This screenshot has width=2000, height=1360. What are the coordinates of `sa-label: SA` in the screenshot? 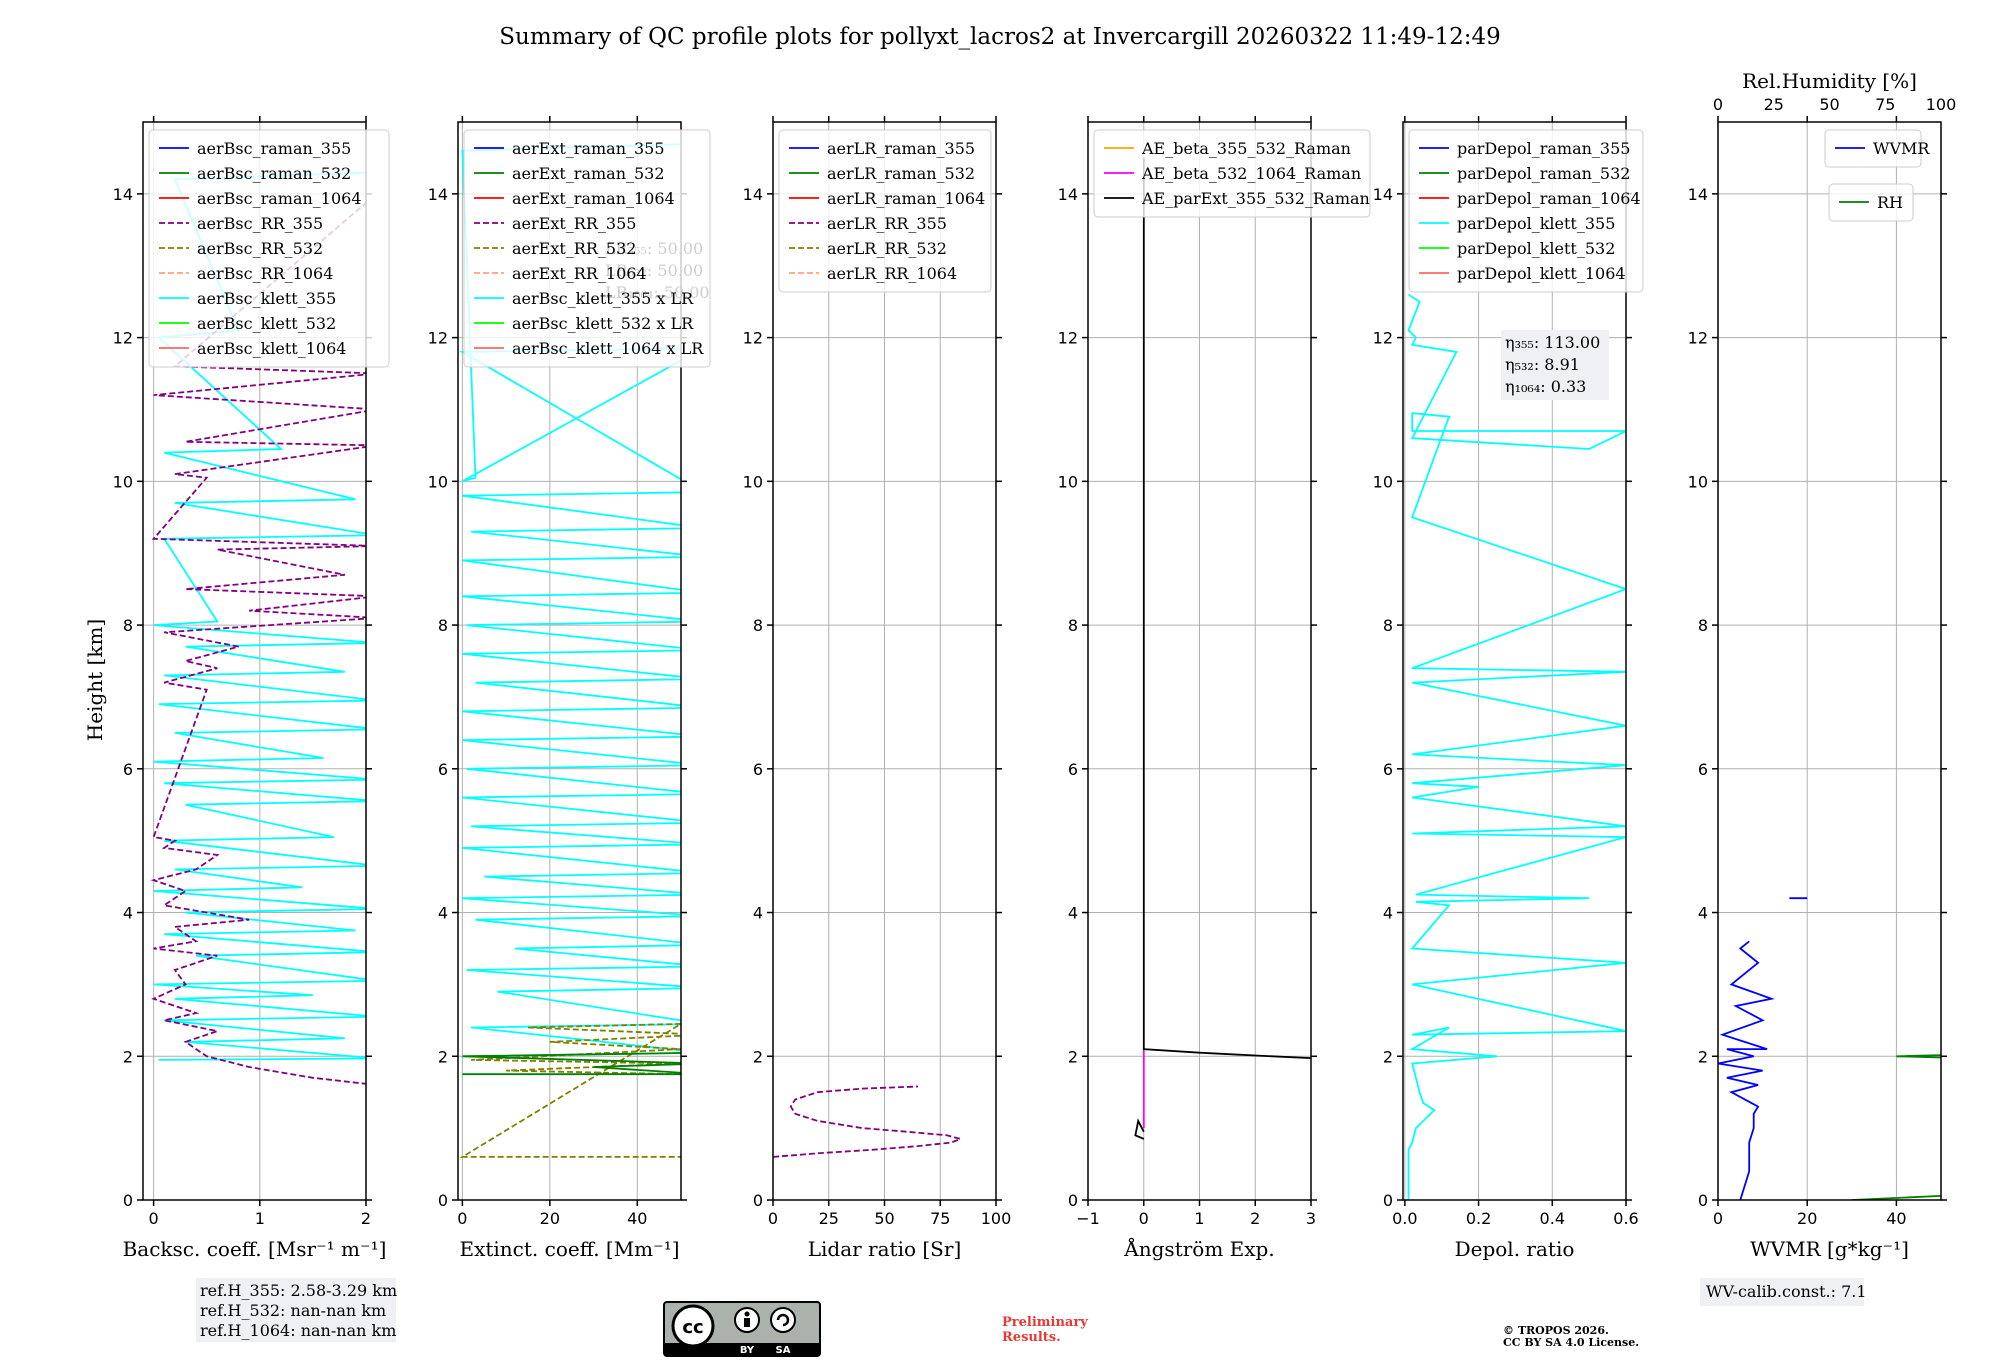 It's located at (783, 1350).